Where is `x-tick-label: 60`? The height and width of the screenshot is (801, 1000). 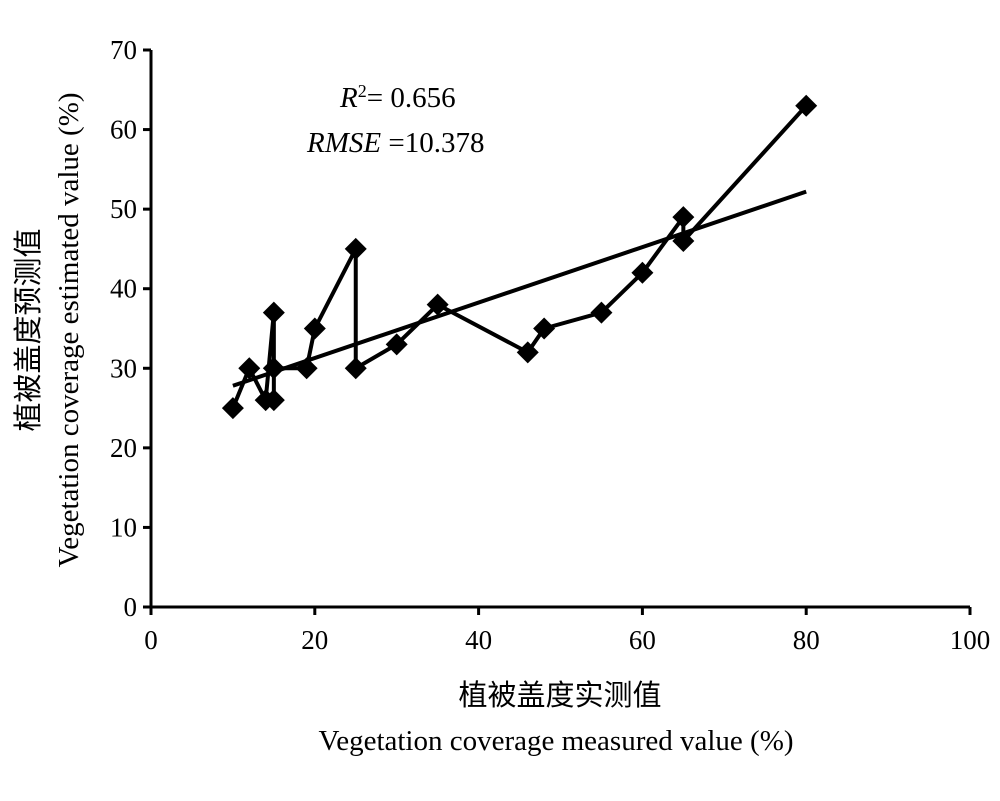
x-tick-label: 60 is located at coordinates (642, 640).